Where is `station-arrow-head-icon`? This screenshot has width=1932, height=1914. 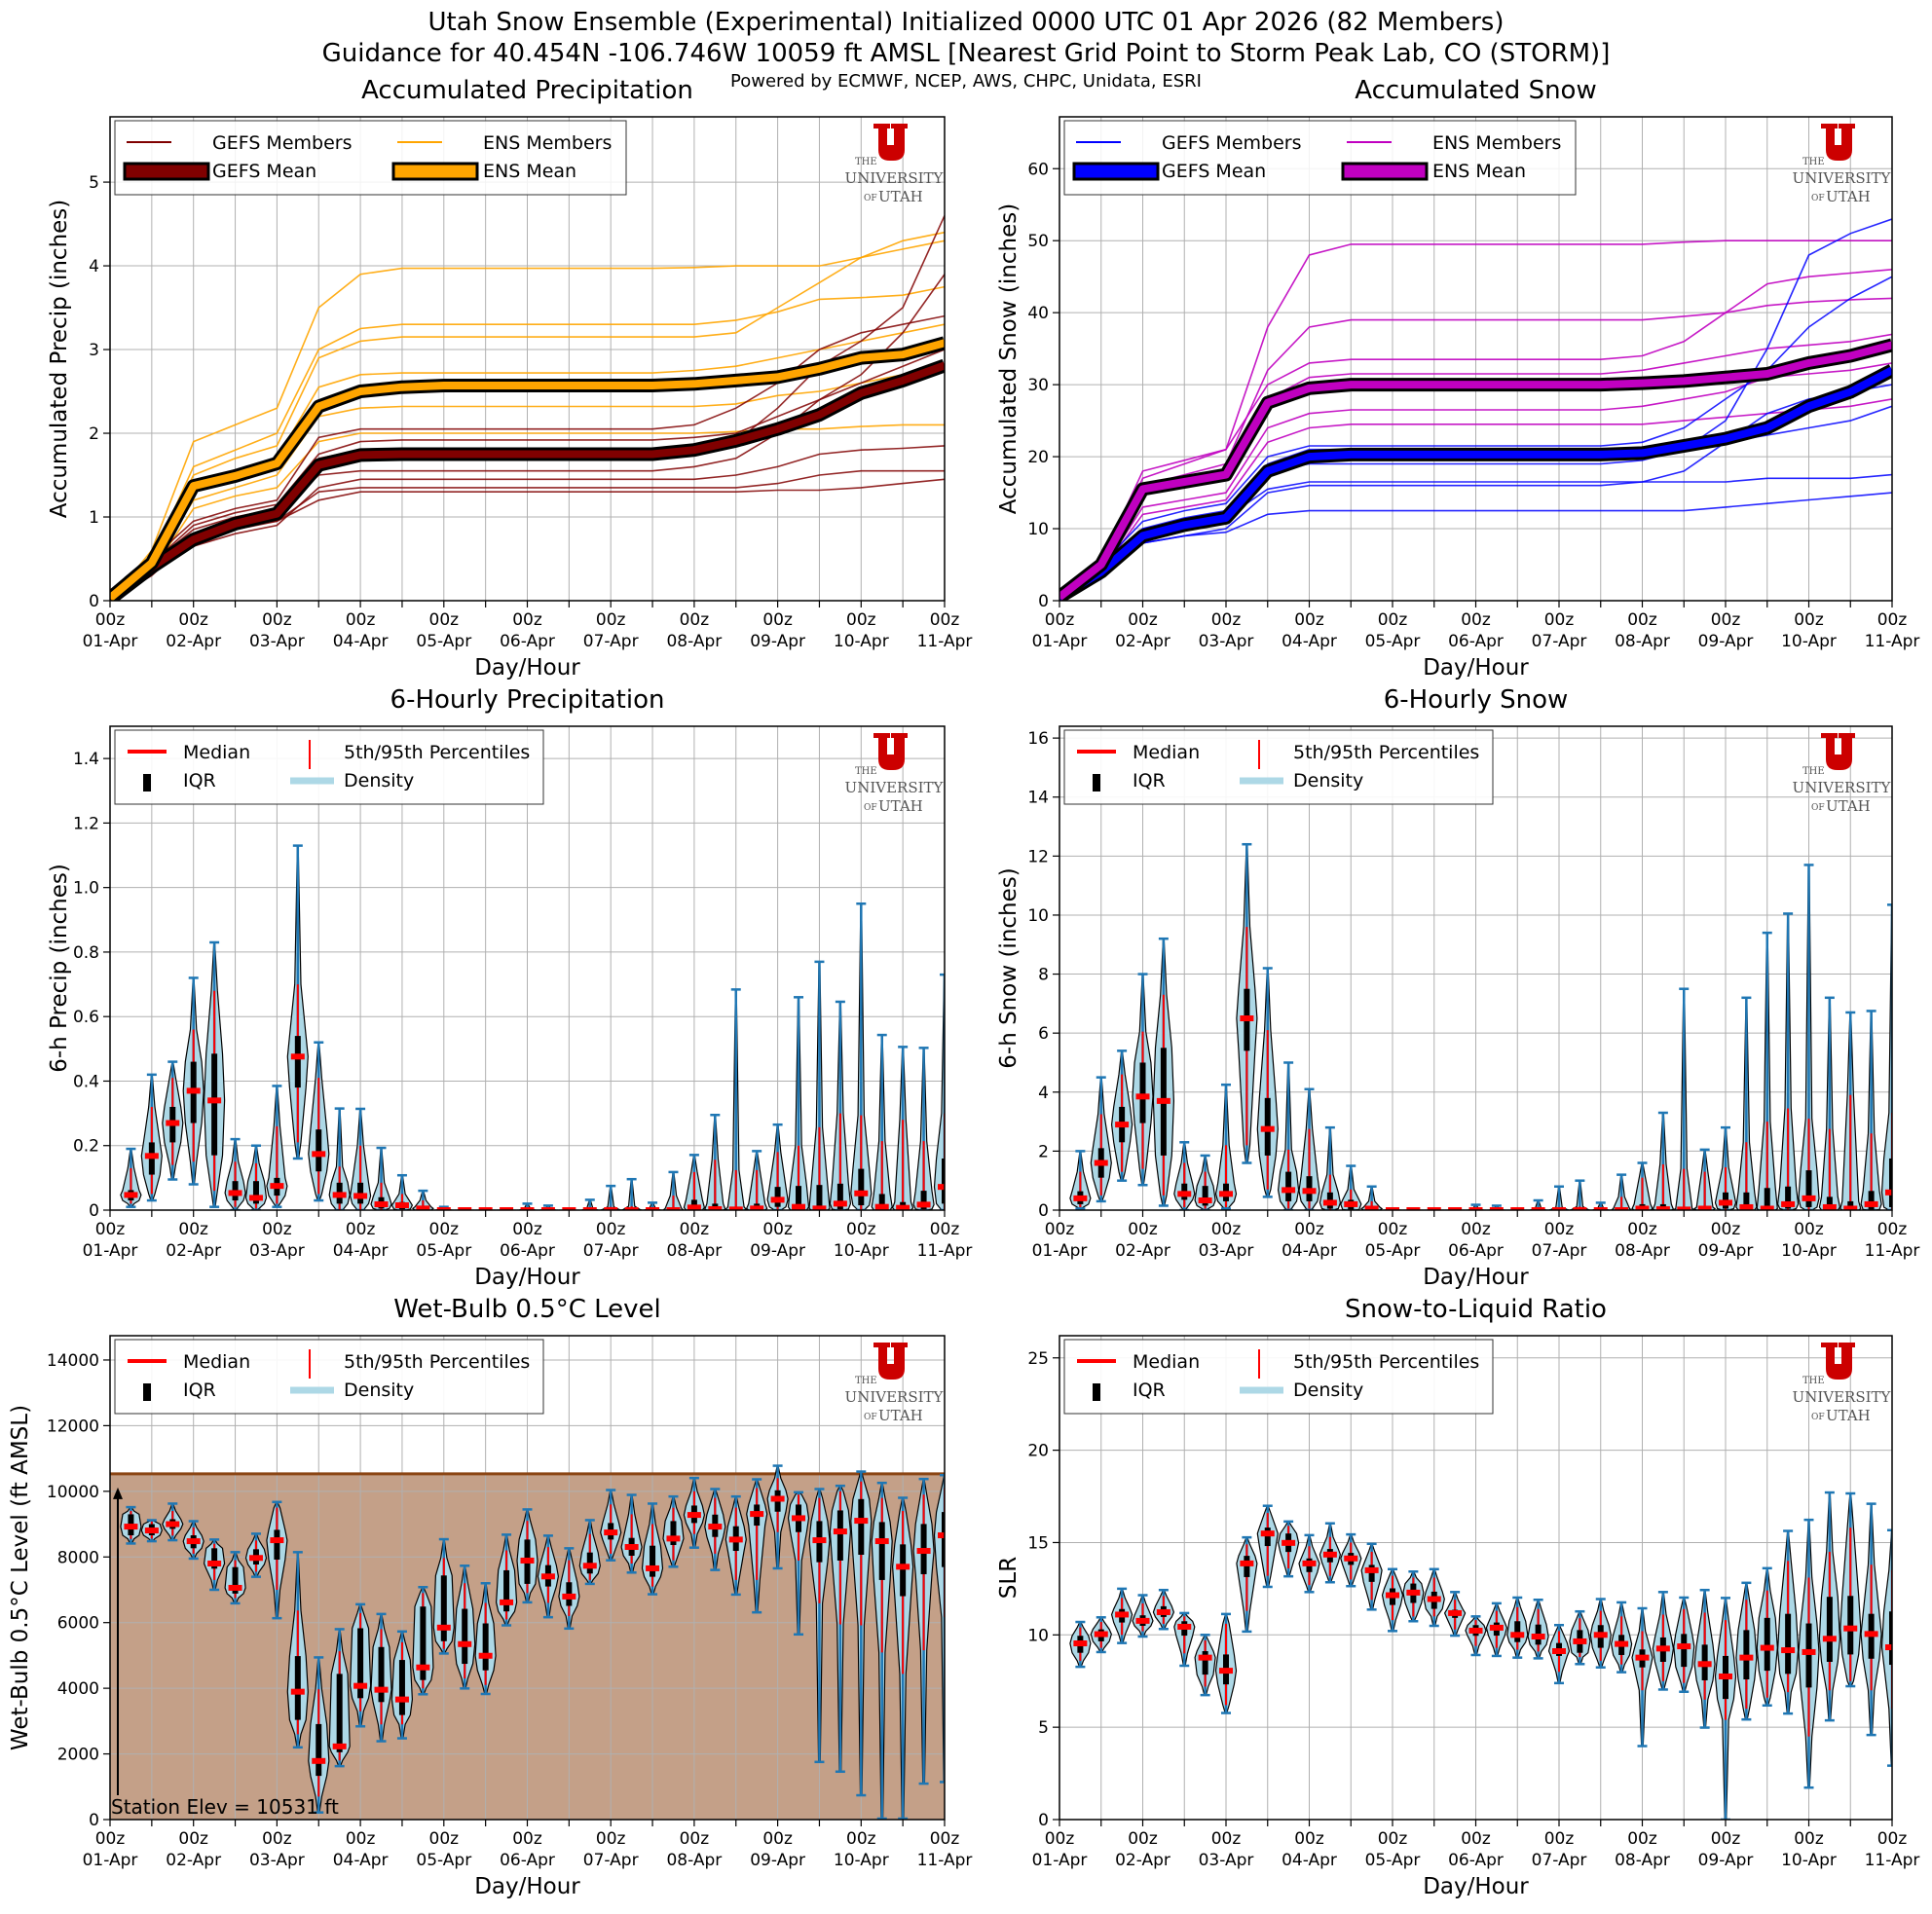 station-arrow-head-icon is located at coordinates (118, 1493).